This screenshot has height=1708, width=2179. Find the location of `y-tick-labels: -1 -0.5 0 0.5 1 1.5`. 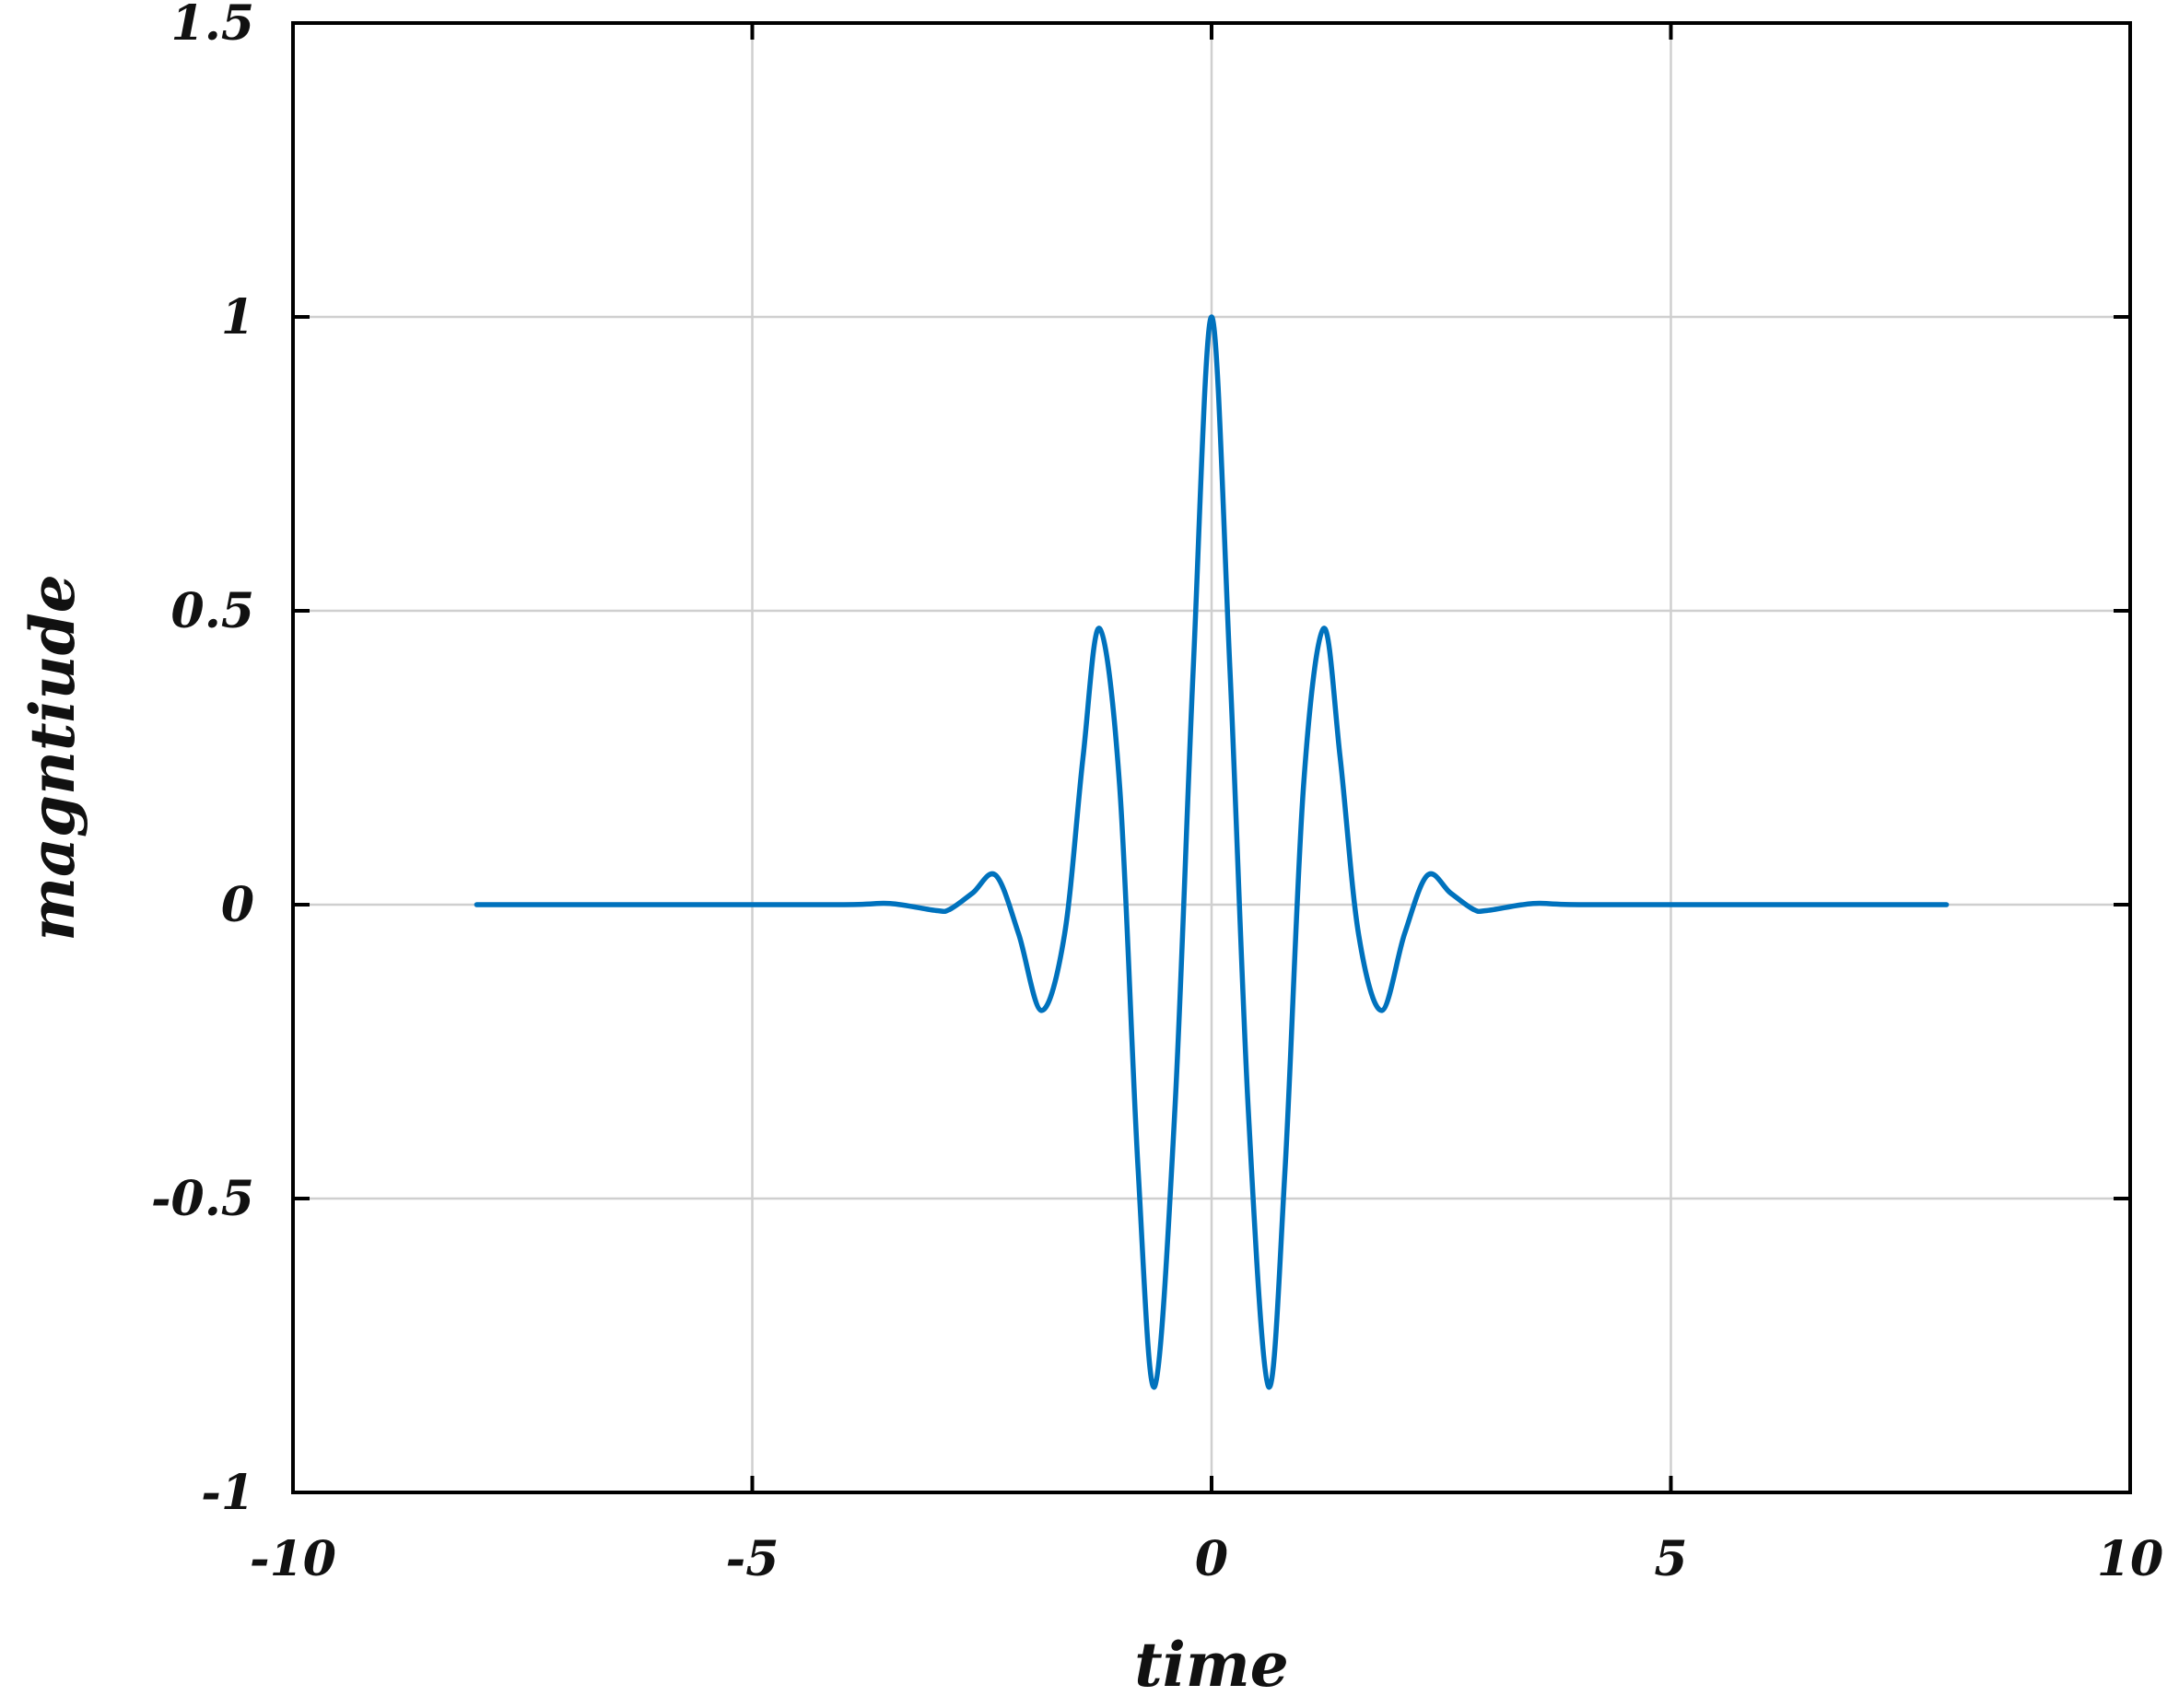

y-tick-labels: -1 -0.5 0 0.5 1 1.5 is located at coordinates (202, 760).